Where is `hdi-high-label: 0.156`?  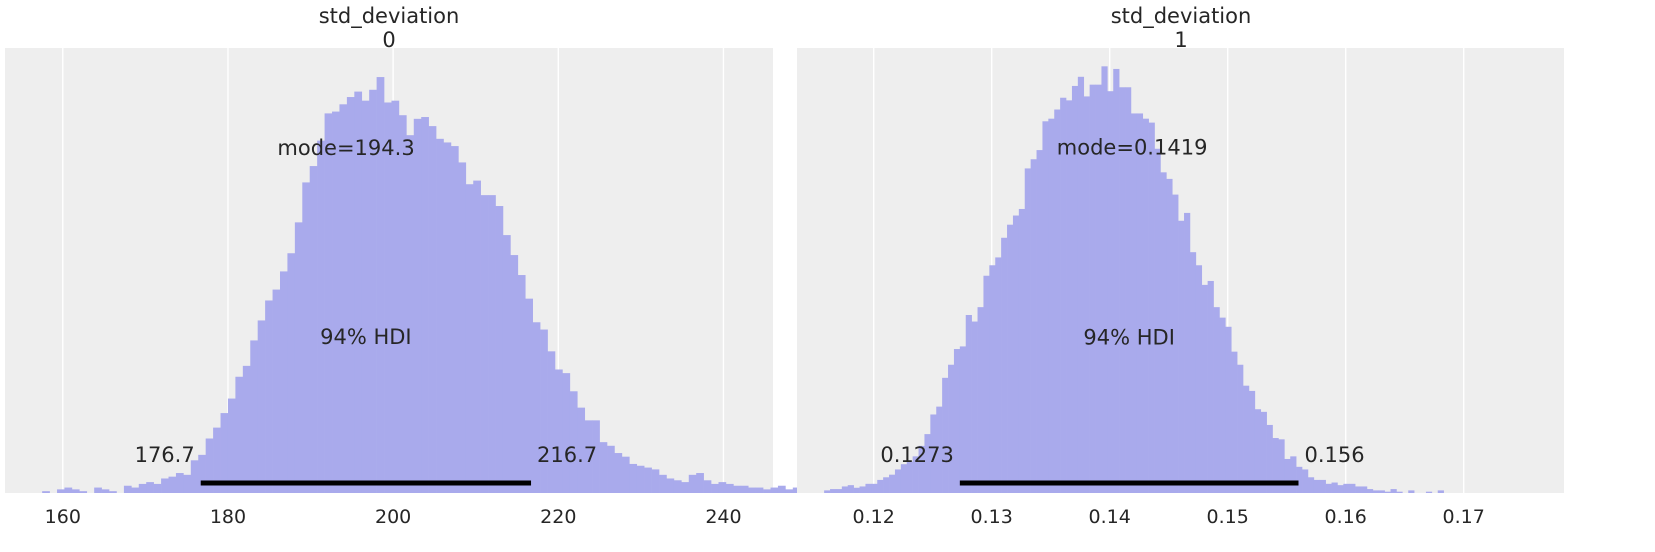
hdi-high-label: 0.156 is located at coordinates (1335, 455).